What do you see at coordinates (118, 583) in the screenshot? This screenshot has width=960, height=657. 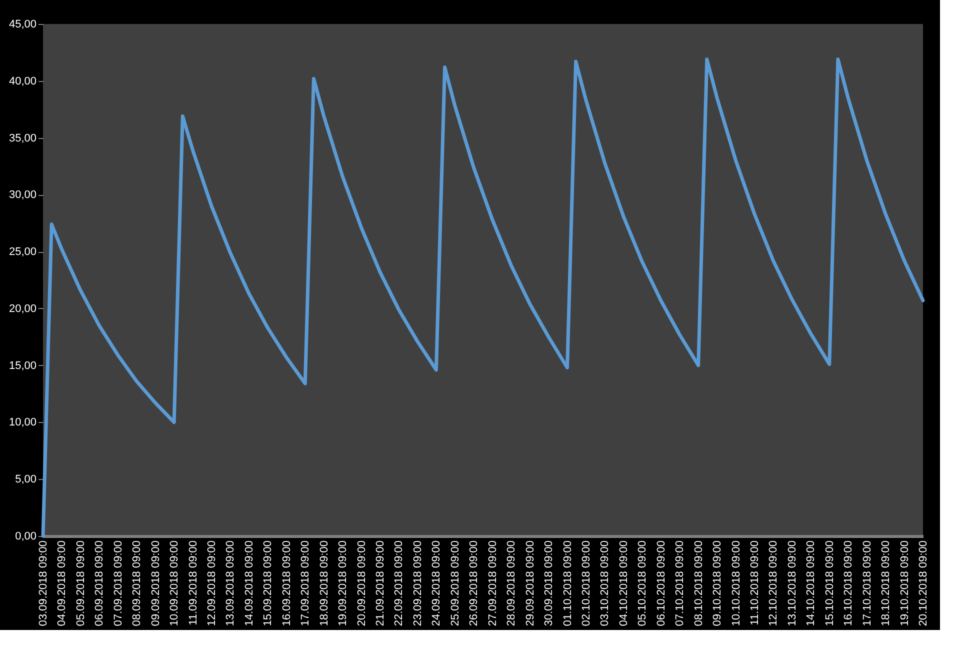 I see `x-tick-label: 07.09.2018 09:00` at bounding box center [118, 583].